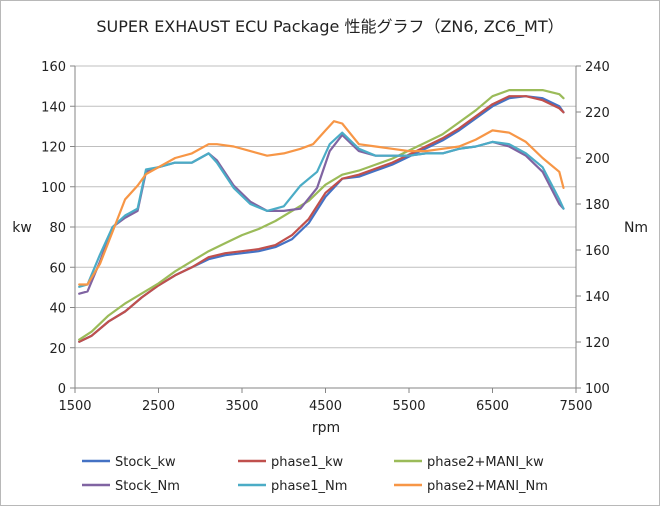  Describe the element at coordinates (597, 251) in the screenshot. I see `y-right-tick-label: 160` at that location.